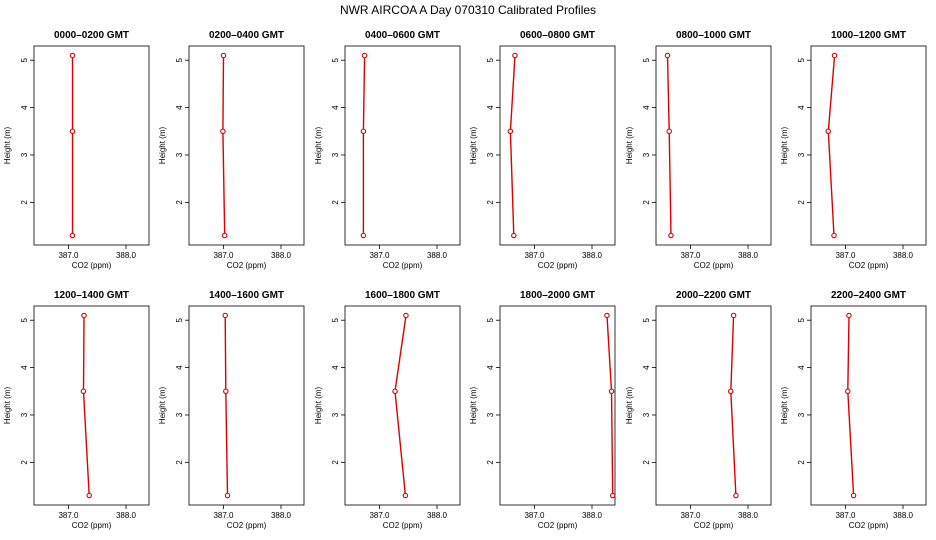  I want to click on panel-title: 1400–1600 GMT, so click(246, 295).